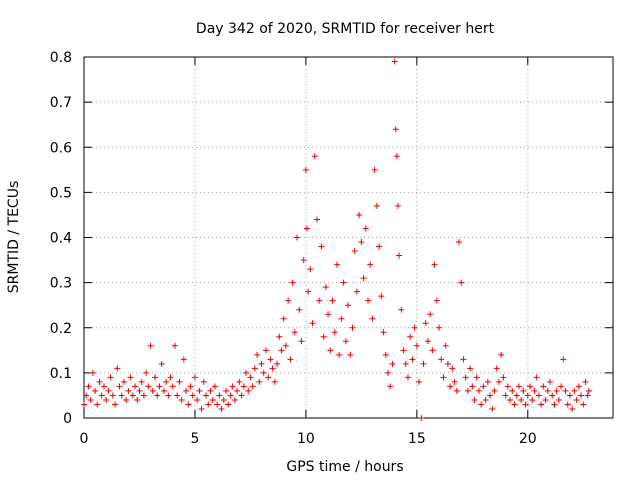 The width and height of the screenshot is (640, 480). What do you see at coordinates (61, 329) in the screenshot?
I see `y-tick-label: 0.2` at bounding box center [61, 329].